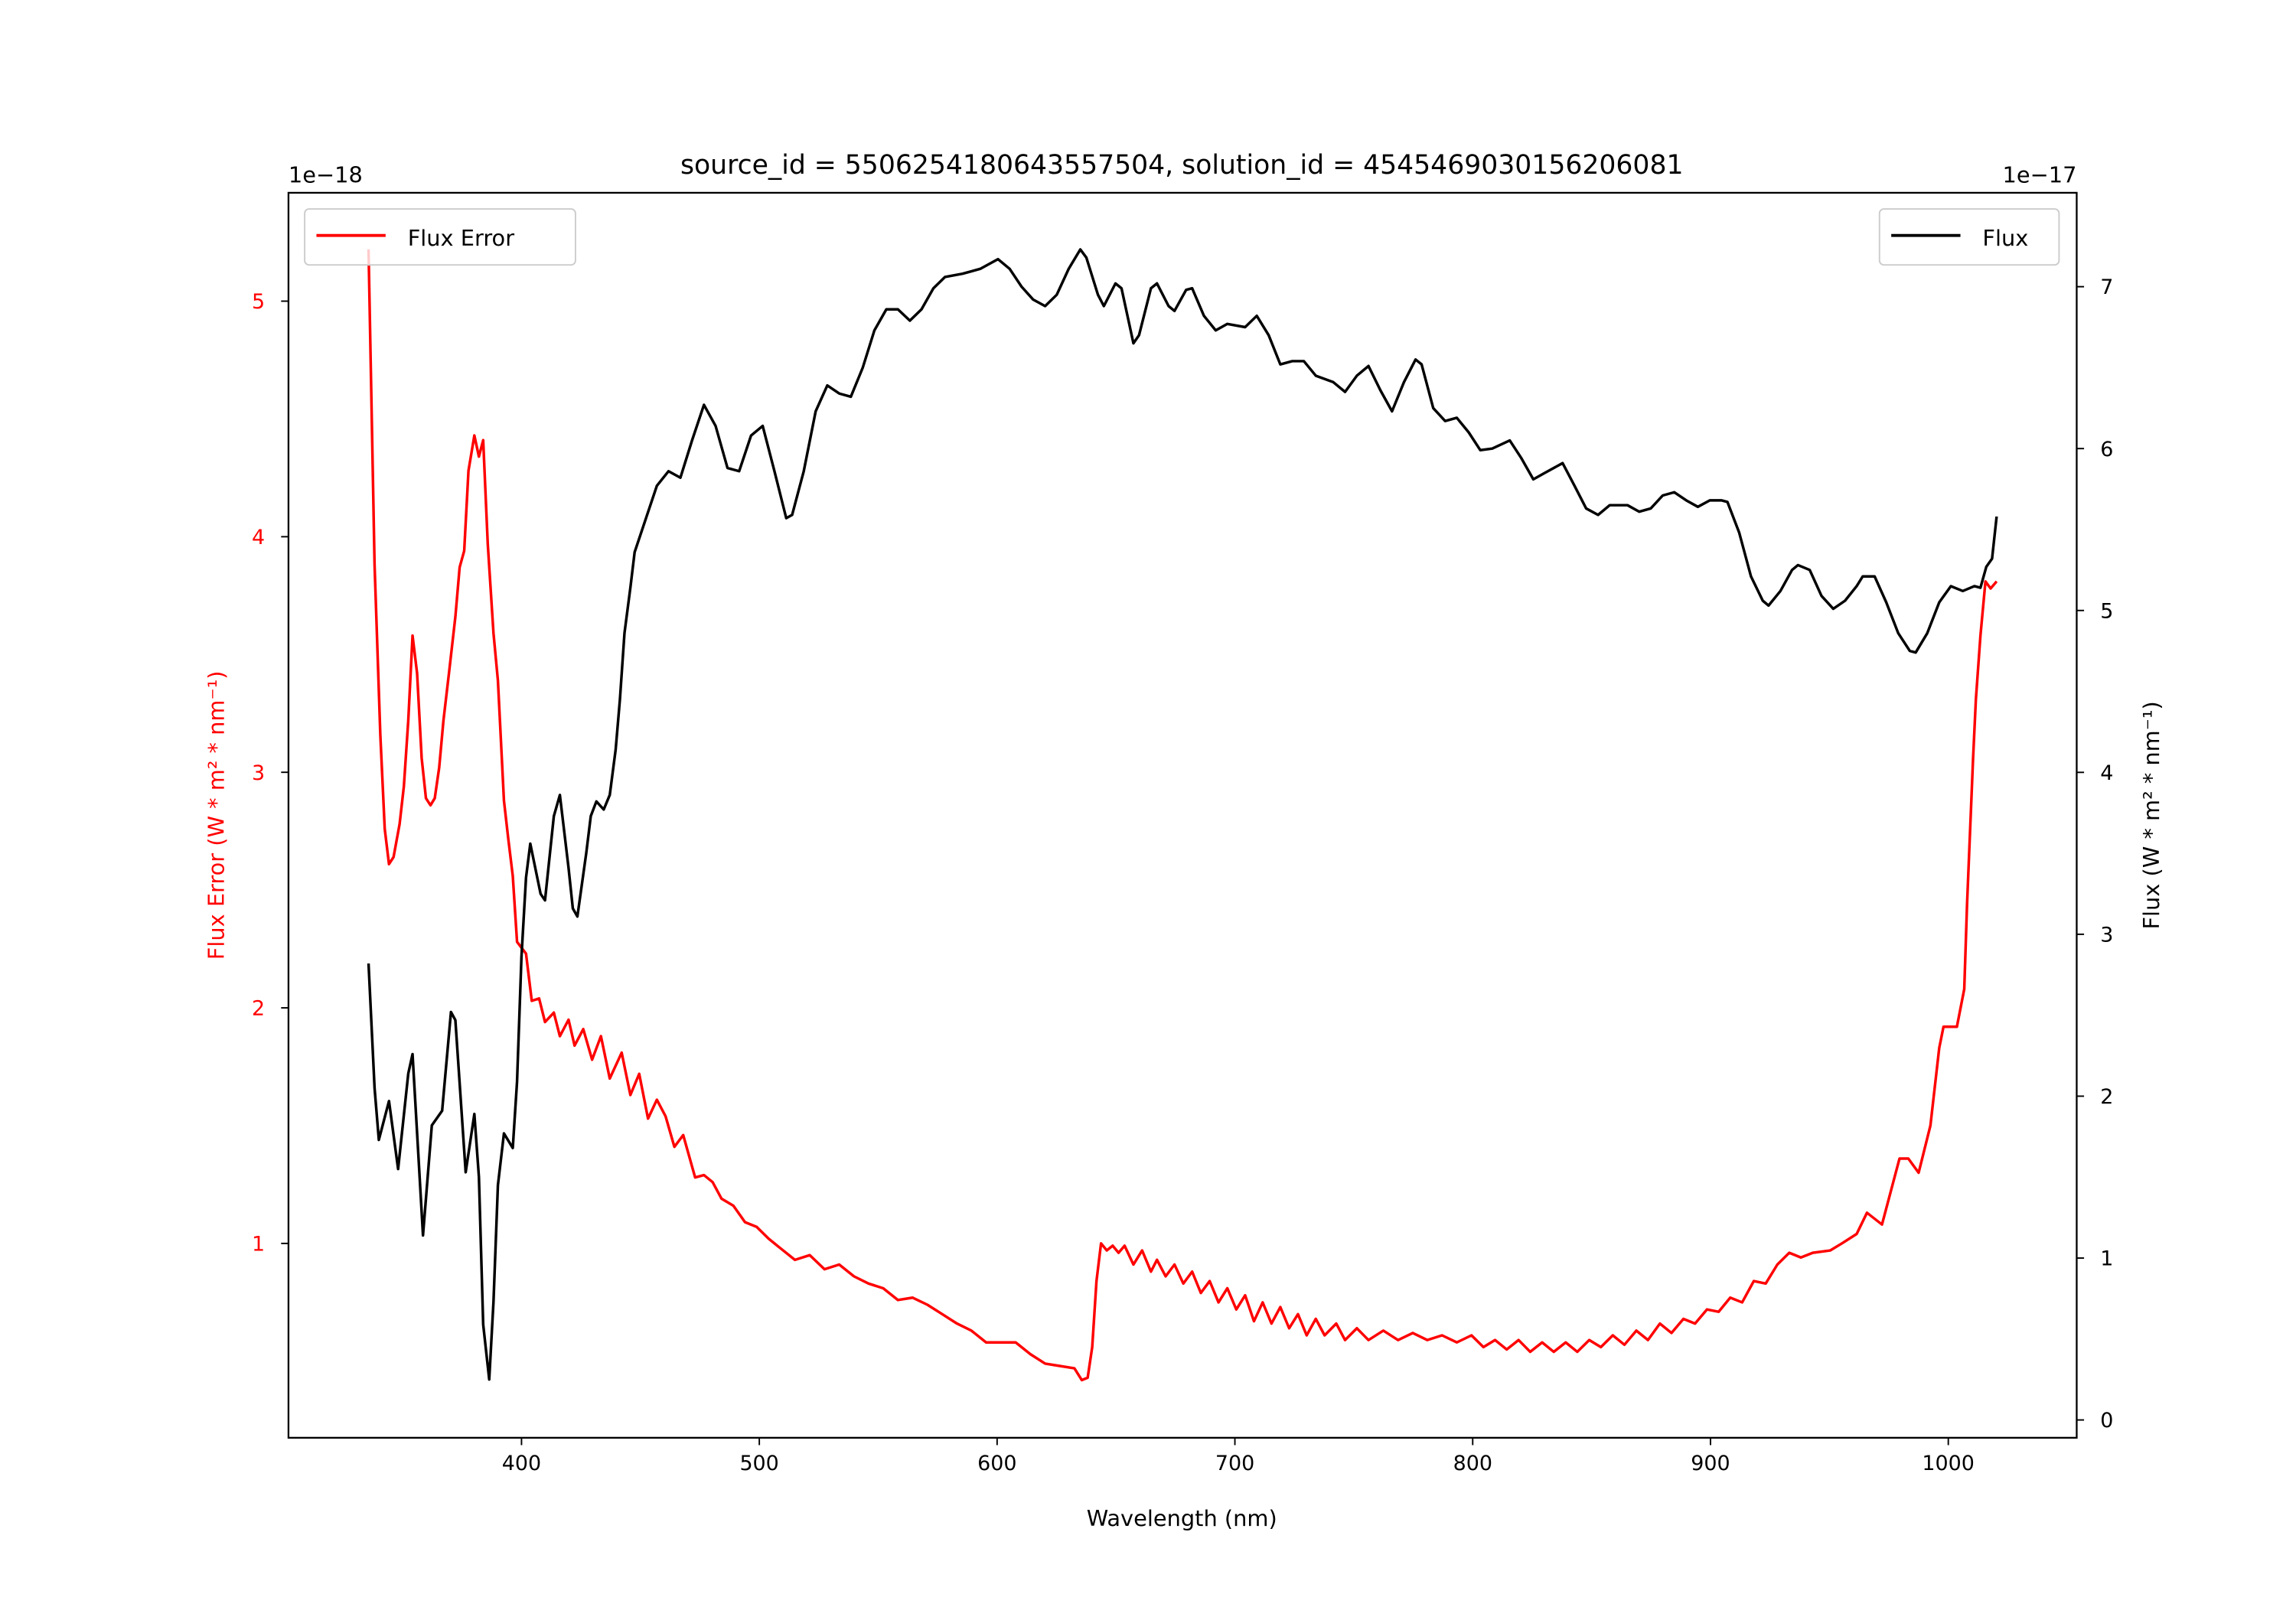 The image size is (2296, 1607). Describe the element at coordinates (216, 815) in the screenshot. I see `left-y-axis-label: Flux Error (W * m² * nm⁻¹)` at that location.